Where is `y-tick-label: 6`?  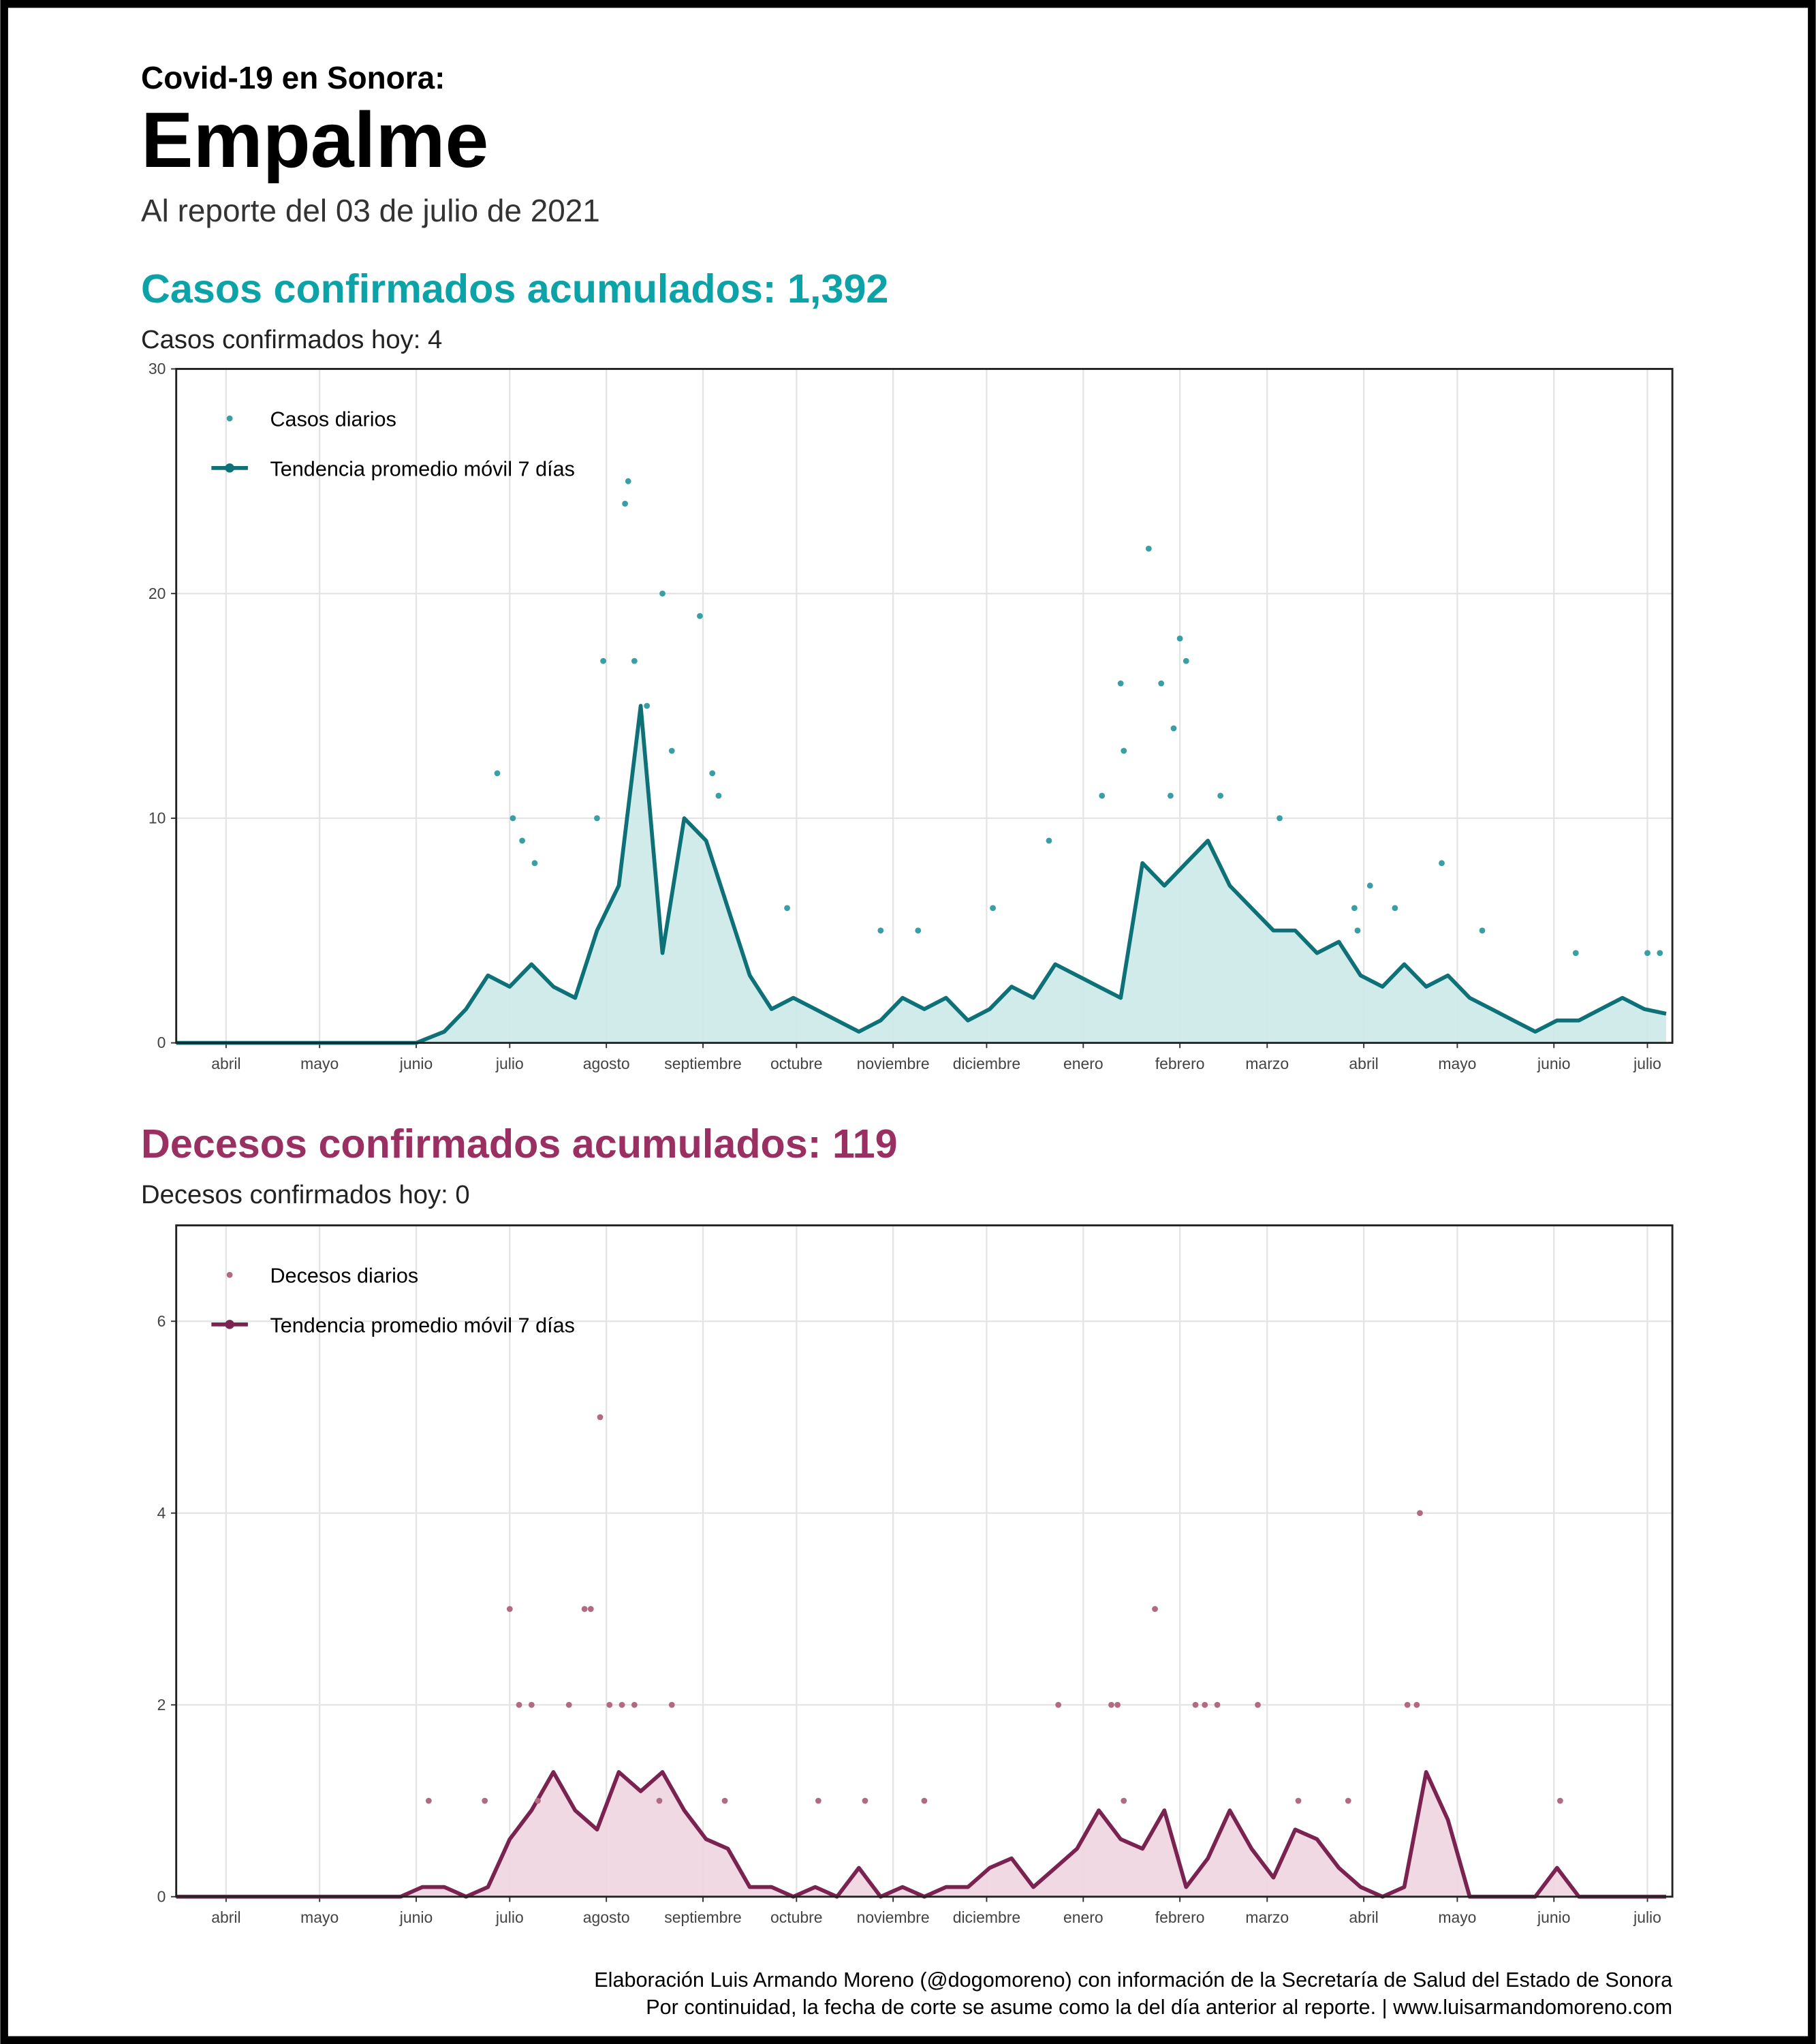
y-tick-label: 6 is located at coordinates (161, 1321).